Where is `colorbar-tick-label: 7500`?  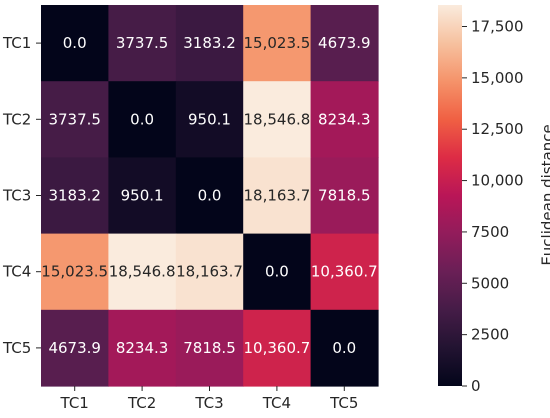
colorbar-tick-label: 7500 is located at coordinates (490, 232).